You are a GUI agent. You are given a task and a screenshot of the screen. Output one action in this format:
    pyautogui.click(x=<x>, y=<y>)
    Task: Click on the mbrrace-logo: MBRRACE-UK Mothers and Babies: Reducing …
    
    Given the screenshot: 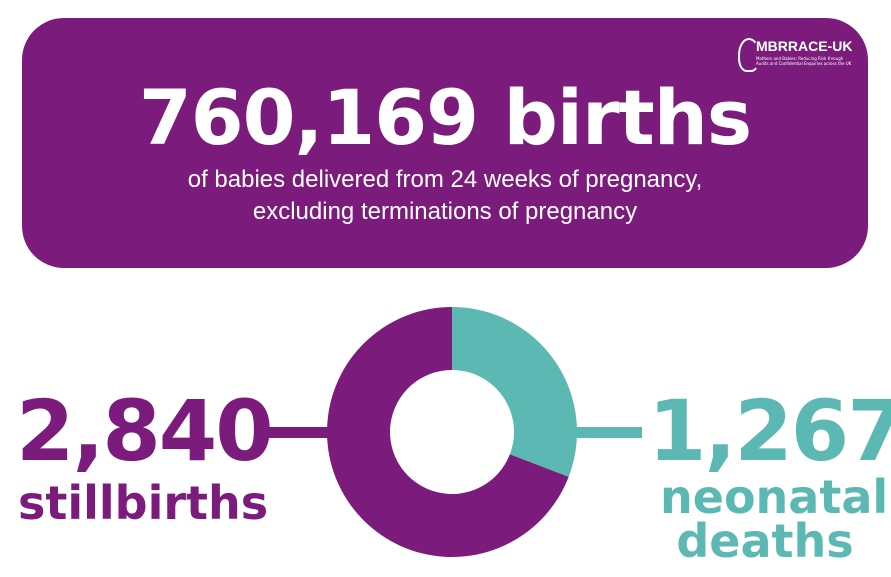 What is the action you would take?
    pyautogui.click(x=797, y=57)
    